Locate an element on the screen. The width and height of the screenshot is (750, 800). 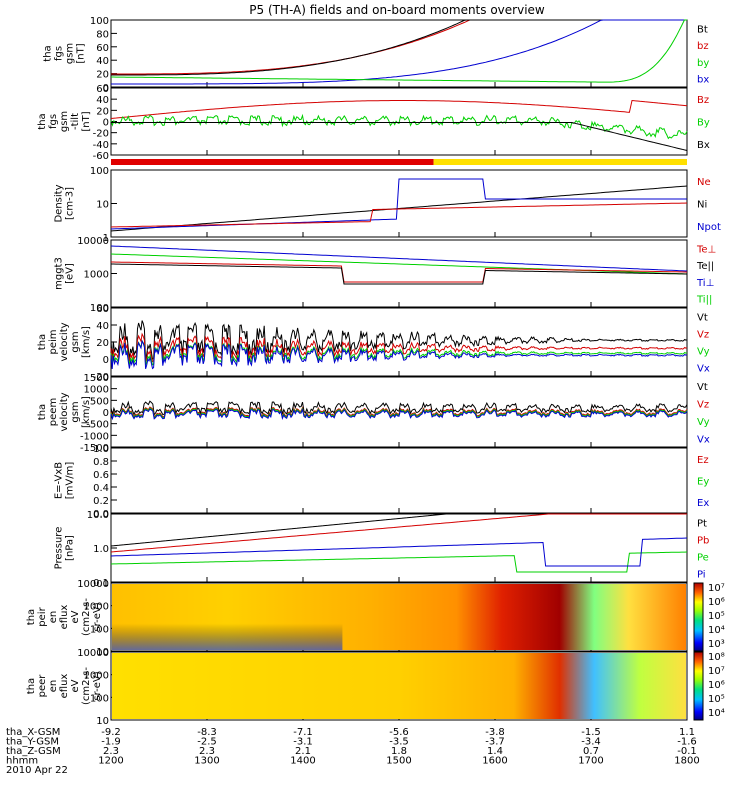
orbit-value: -3.5 is located at coordinates (399, 742).